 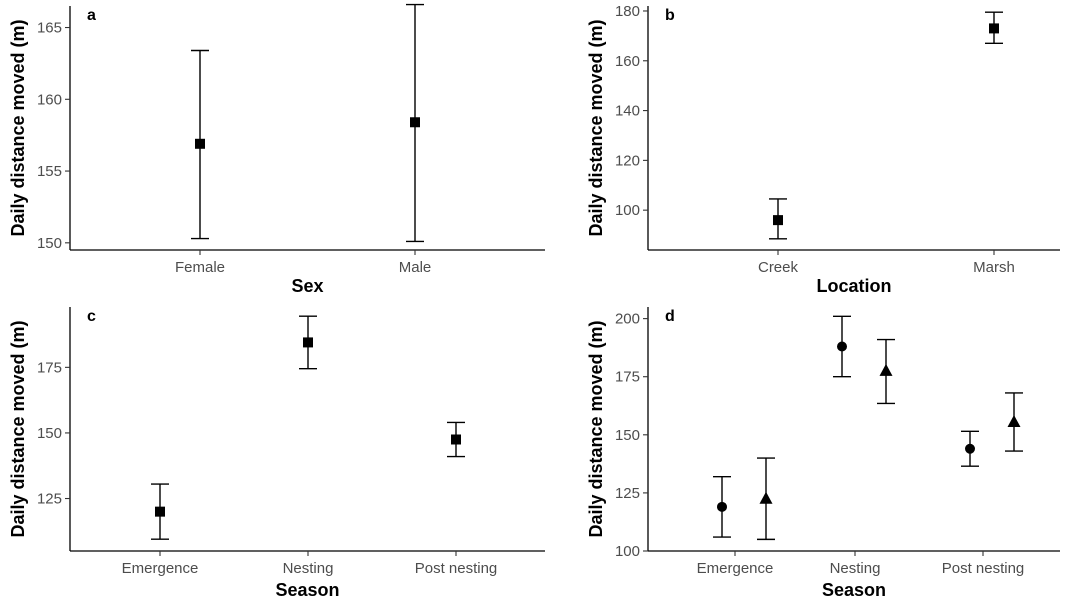 I want to click on x-tick-label: Female, so click(x=200, y=267).